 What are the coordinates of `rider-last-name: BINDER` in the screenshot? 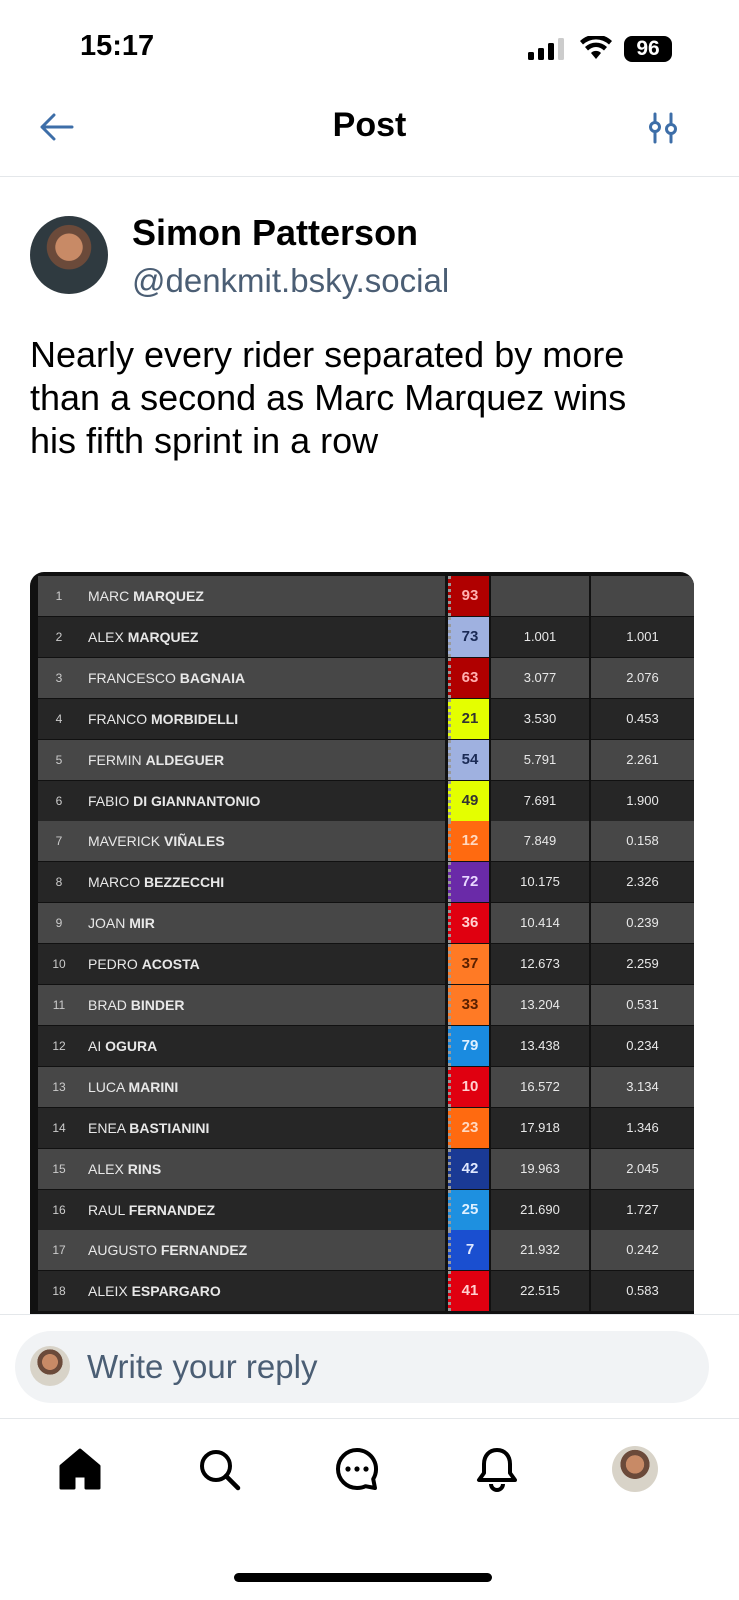 It's located at (157, 1005).